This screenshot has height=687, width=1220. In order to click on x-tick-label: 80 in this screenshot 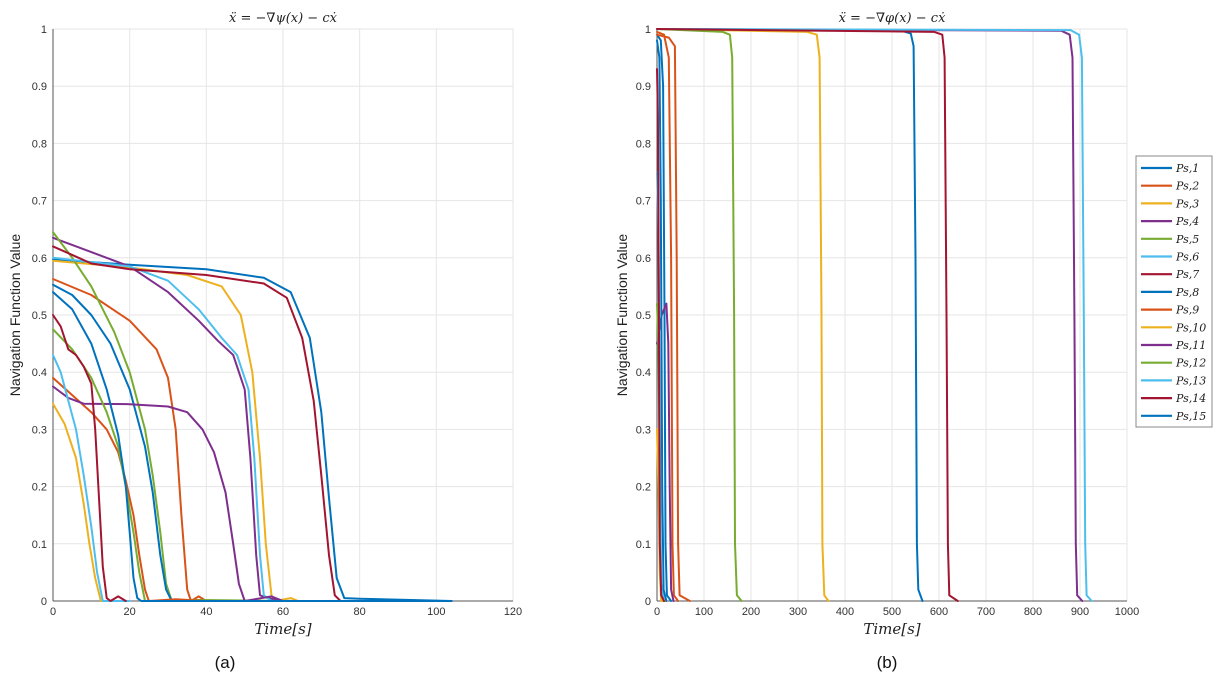, I will do `click(360, 612)`.